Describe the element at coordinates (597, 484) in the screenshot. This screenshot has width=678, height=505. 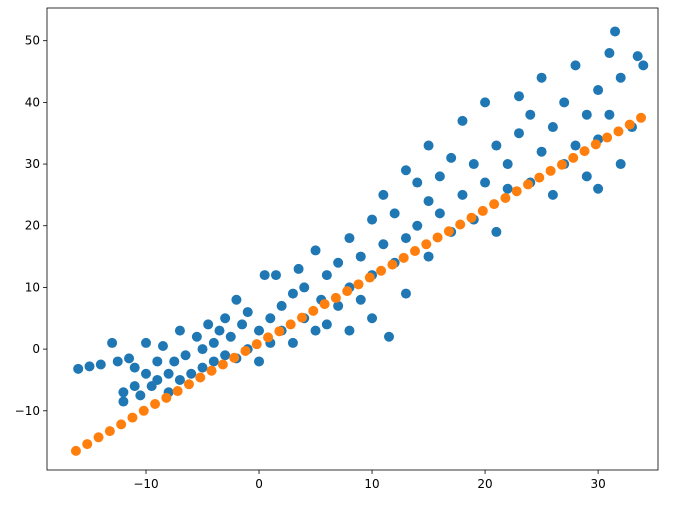
I see `x-tick-label: 30` at that location.